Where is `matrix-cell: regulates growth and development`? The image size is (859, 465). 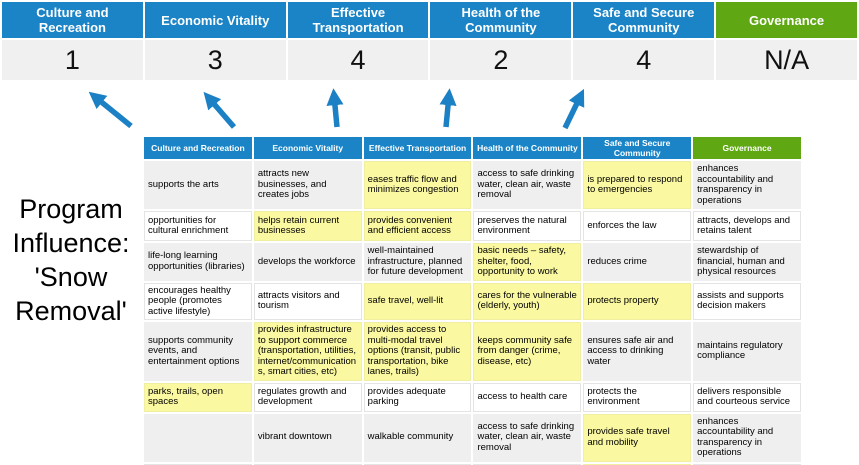
matrix-cell: regulates growth and development is located at coordinates (307, 397).